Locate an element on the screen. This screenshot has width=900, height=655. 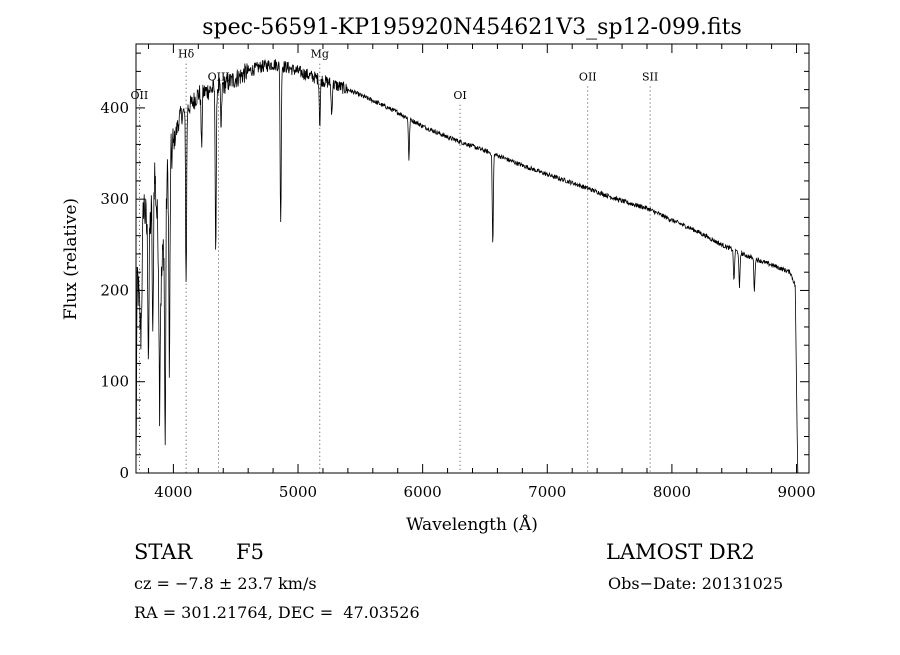
line-marker-label: SII is located at coordinates (650, 77).